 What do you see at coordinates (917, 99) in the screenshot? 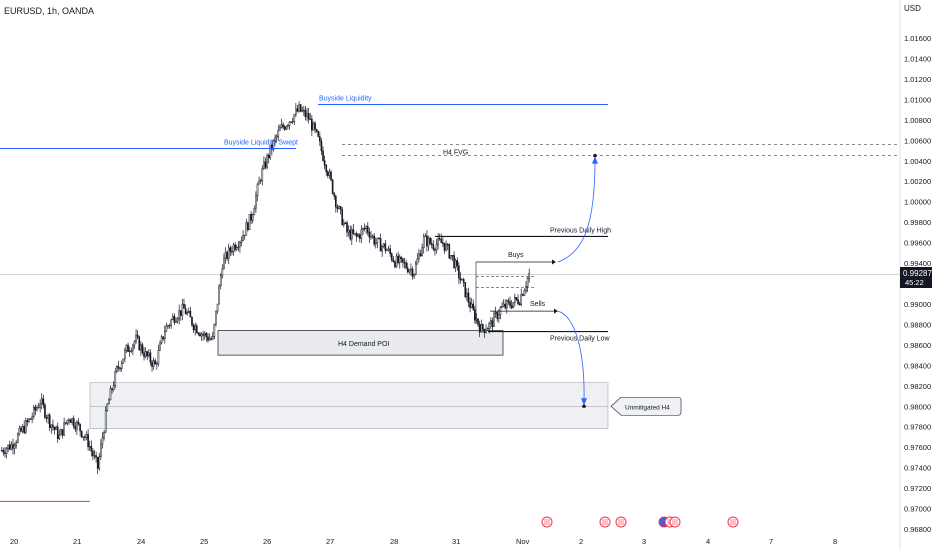
I see `y-tick-label: 1.01000` at bounding box center [917, 99].